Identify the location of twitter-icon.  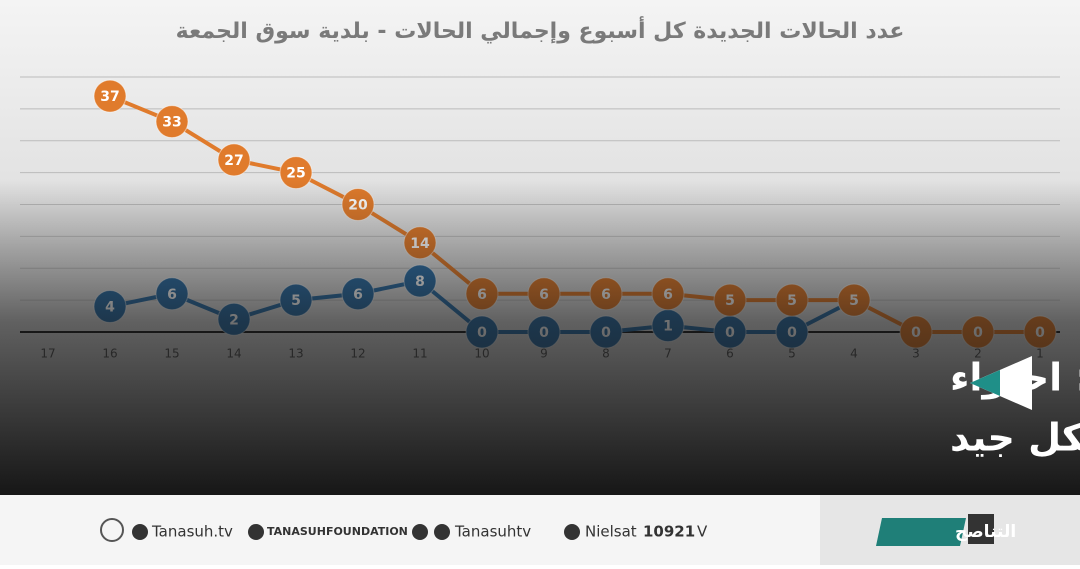
(420, 532).